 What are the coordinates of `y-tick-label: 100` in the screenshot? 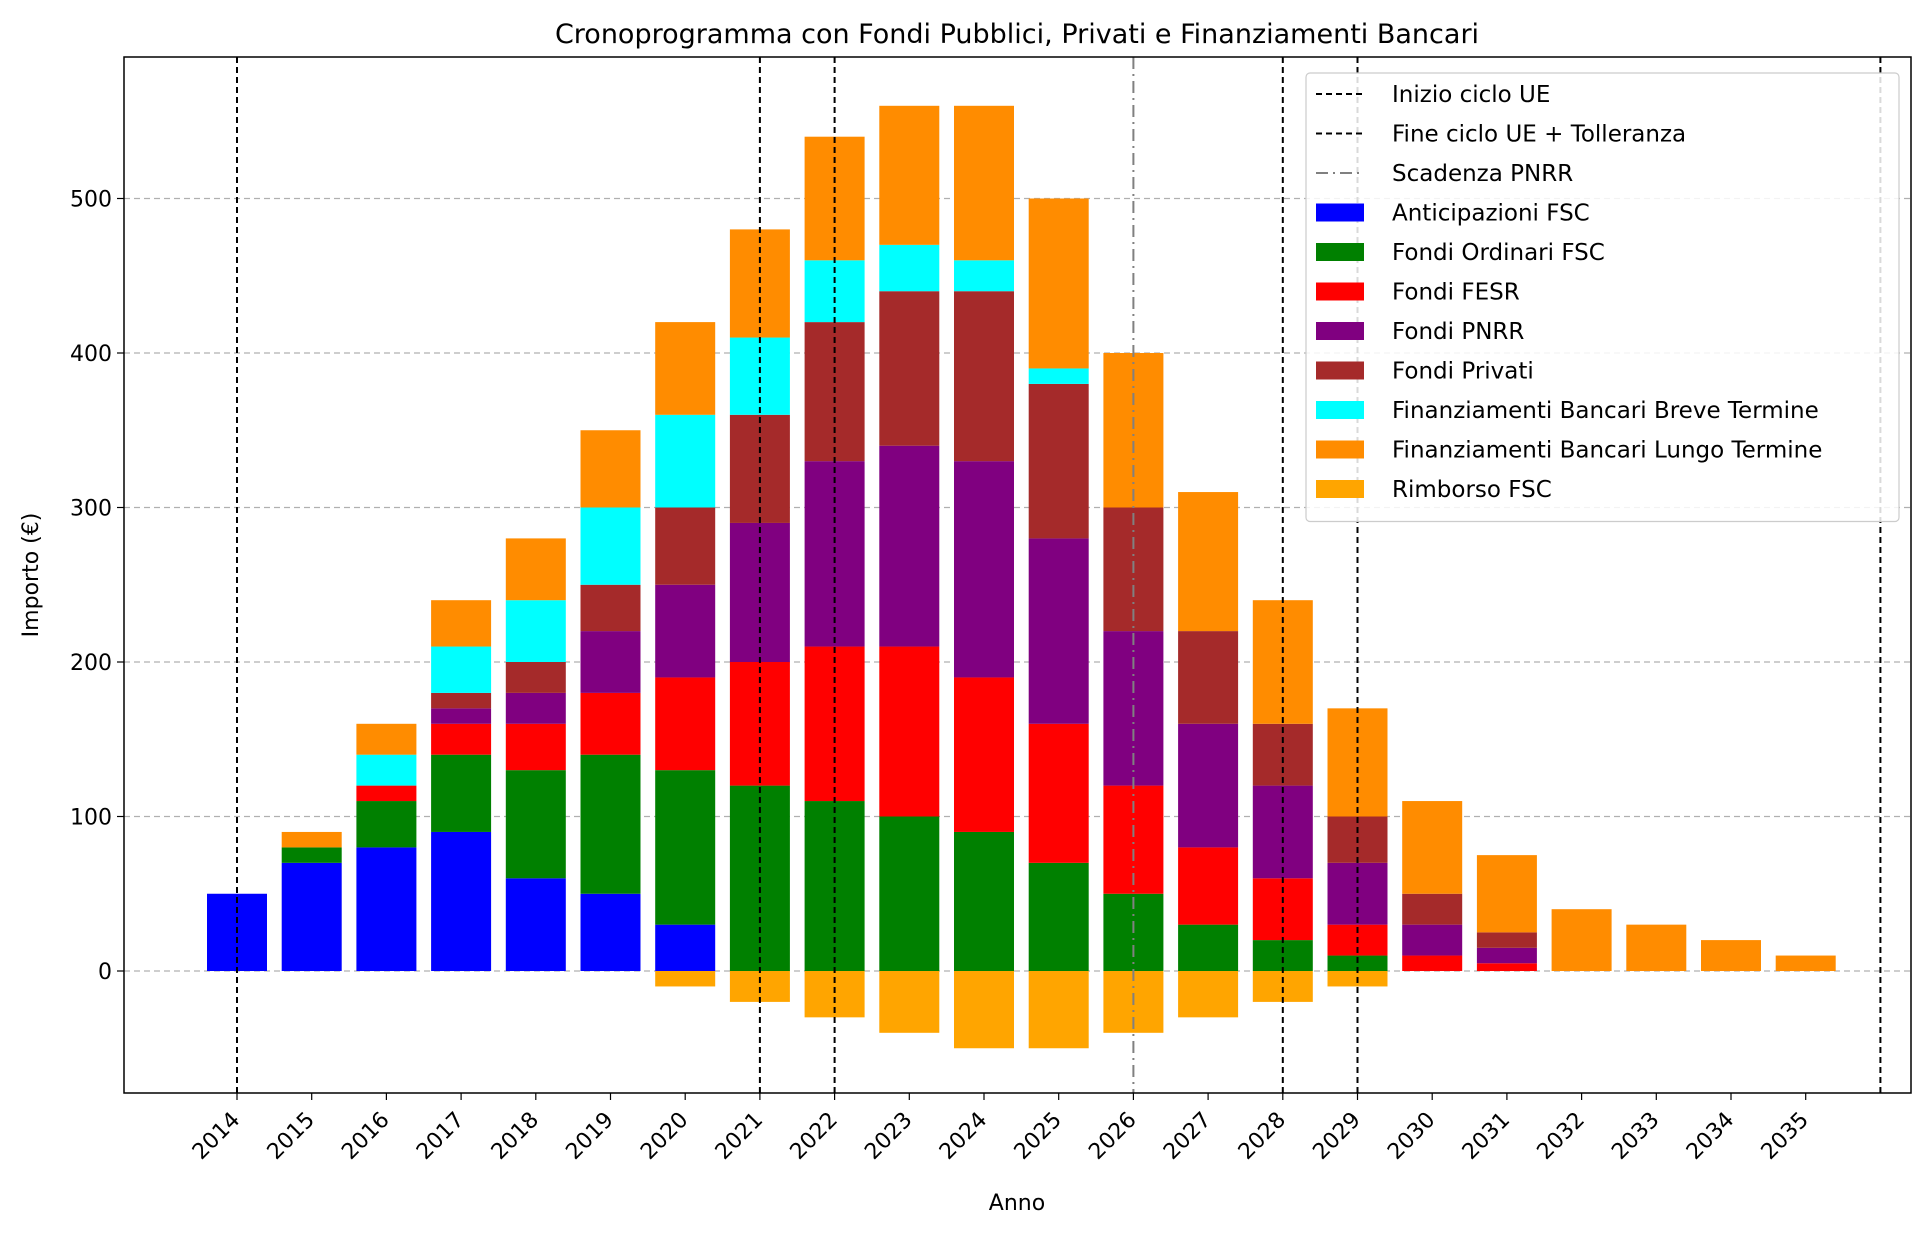 It's located at (91, 818).